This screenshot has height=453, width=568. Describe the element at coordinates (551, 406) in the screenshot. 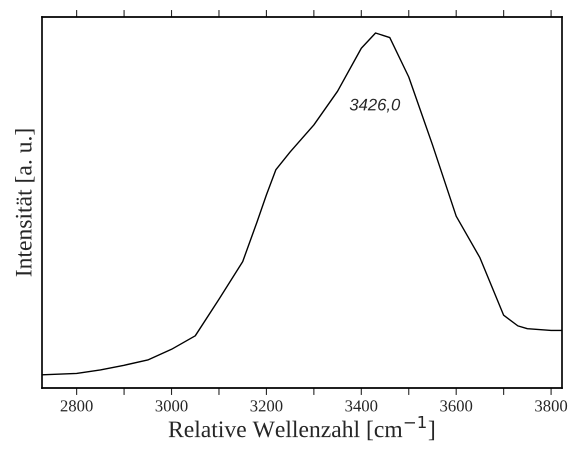

I see `x-tick-label: 3800` at that location.